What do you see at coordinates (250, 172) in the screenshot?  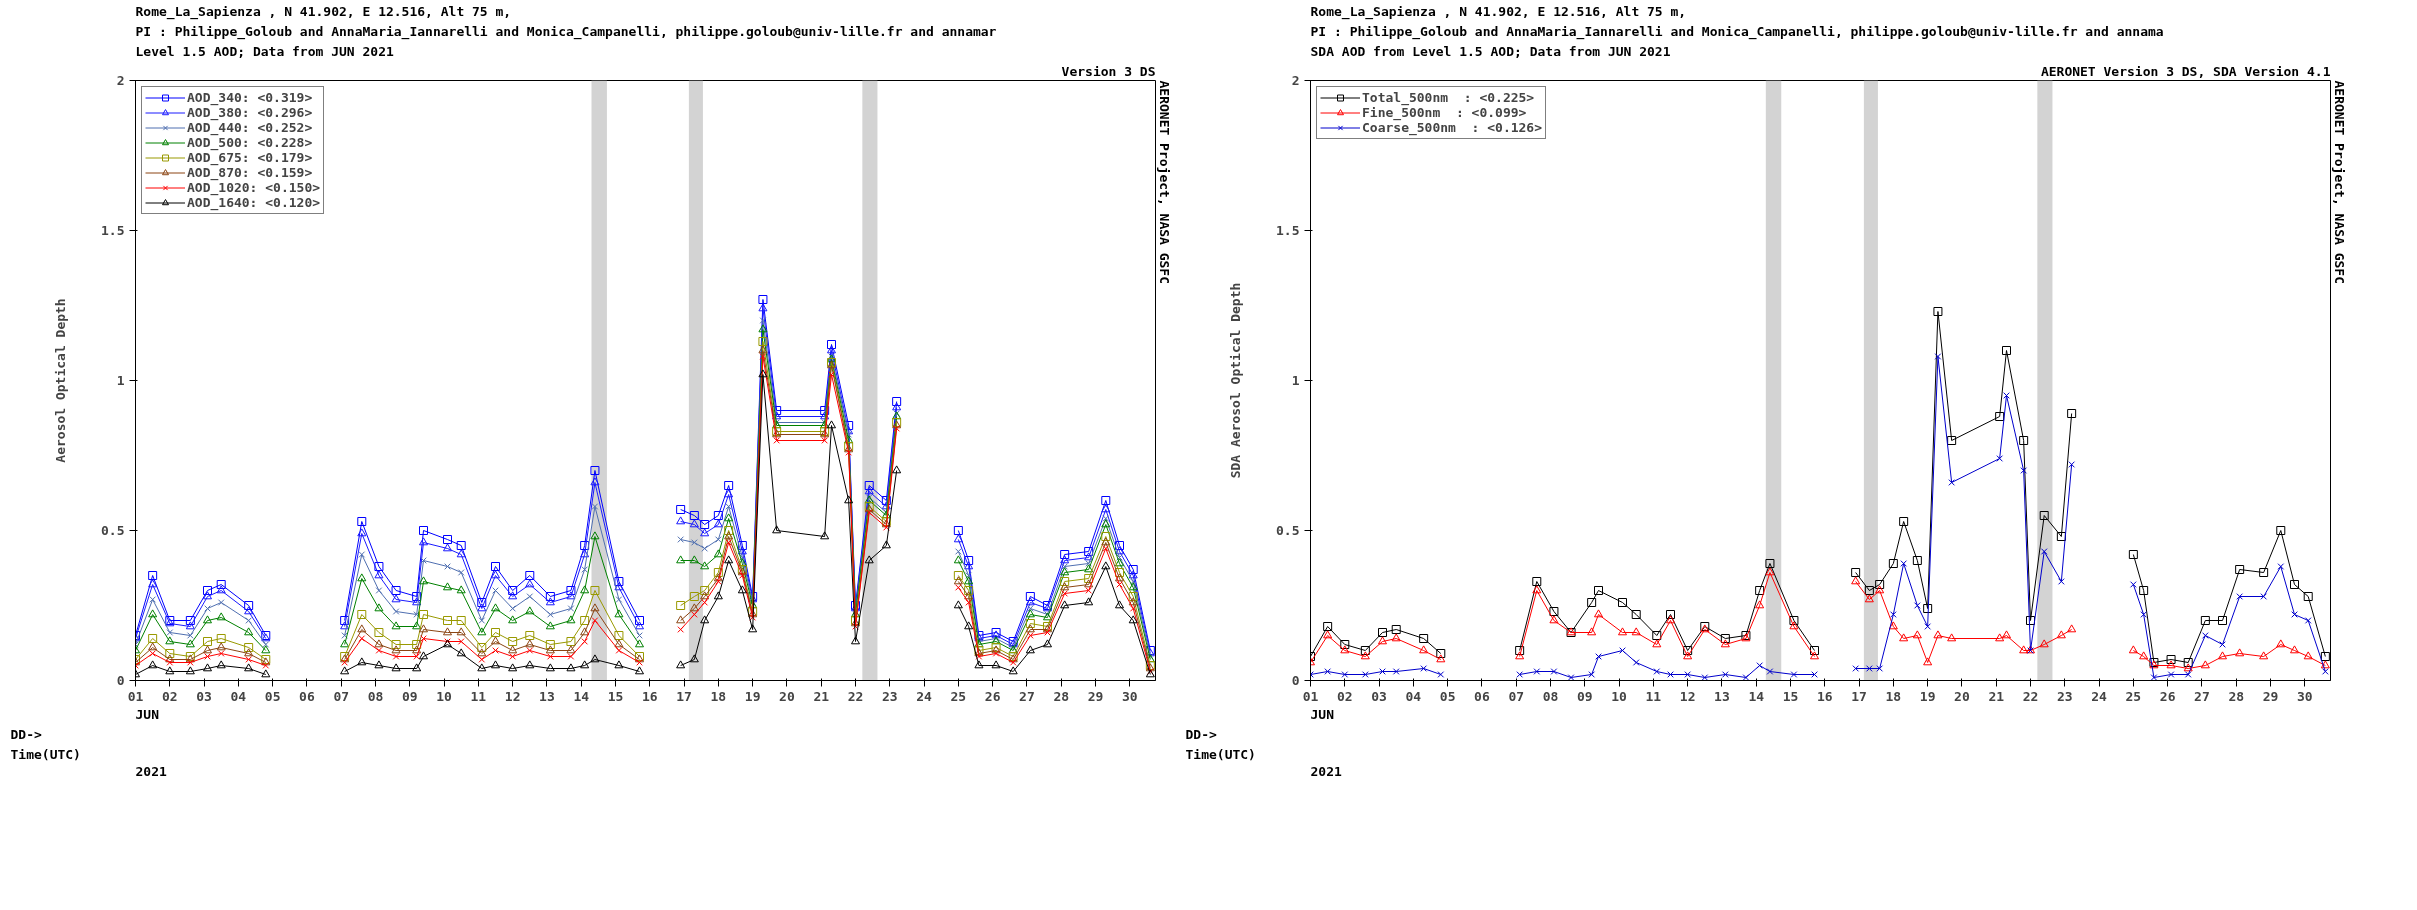 I see `legend-label: AOD_870: <0.159>` at bounding box center [250, 172].